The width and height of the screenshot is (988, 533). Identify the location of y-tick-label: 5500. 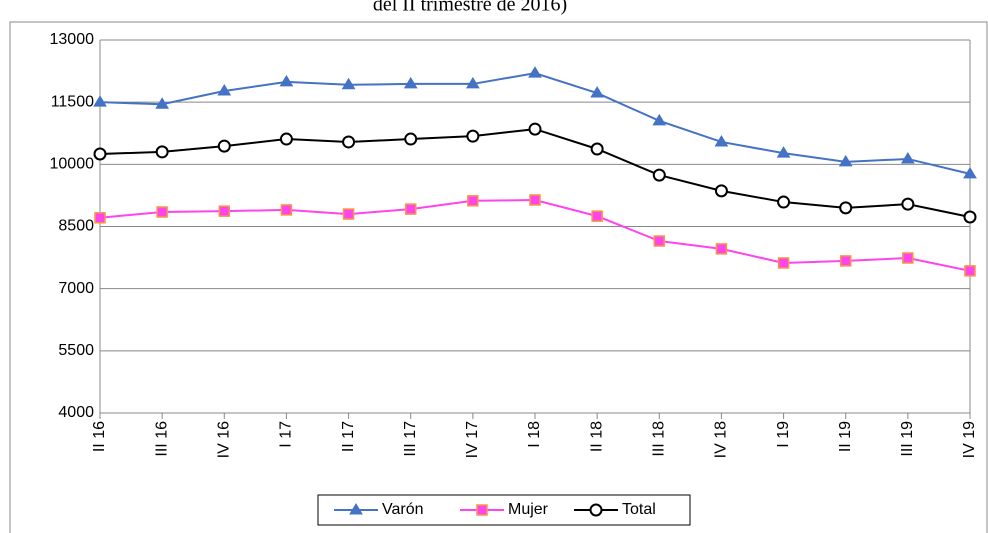
(76, 350).